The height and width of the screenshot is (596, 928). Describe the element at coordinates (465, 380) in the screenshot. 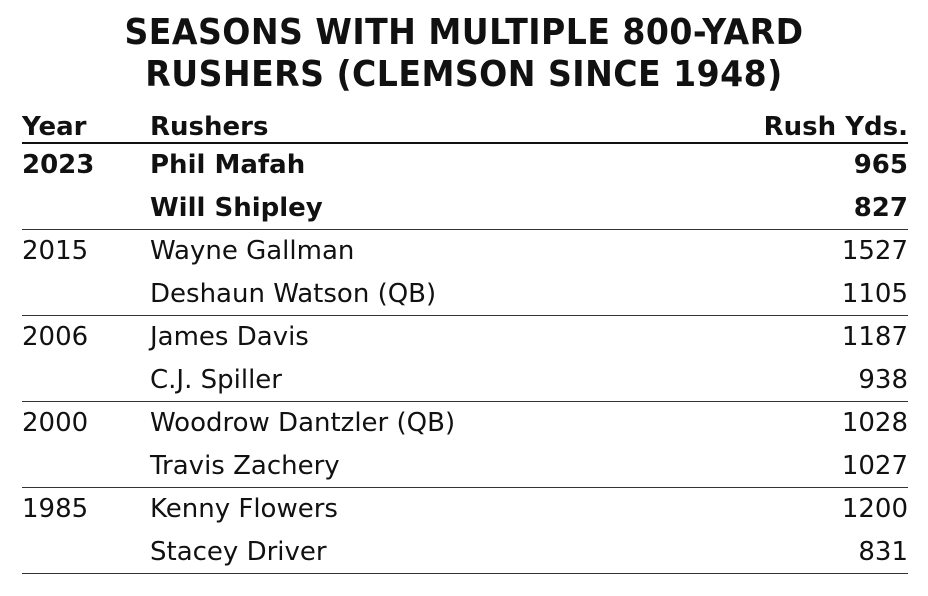

I see `rusher-row: C.J. Spiller 938` at that location.